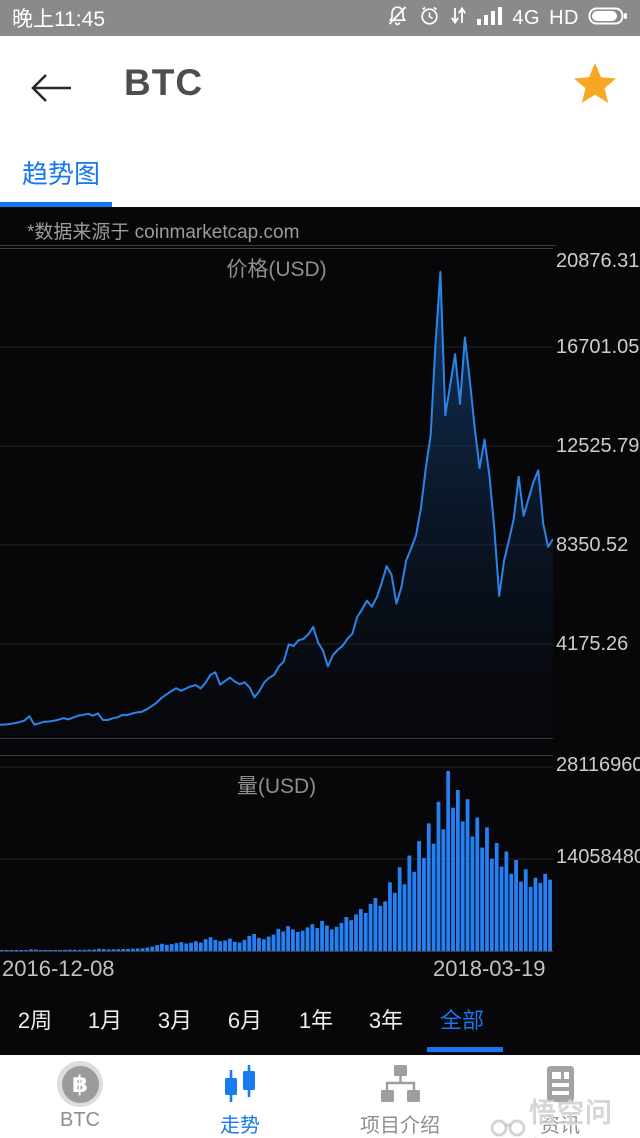 The width and height of the screenshot is (640, 1138). Describe the element at coordinates (320, 18) in the screenshot. I see `status-bar: 晚上11:45` at that location.